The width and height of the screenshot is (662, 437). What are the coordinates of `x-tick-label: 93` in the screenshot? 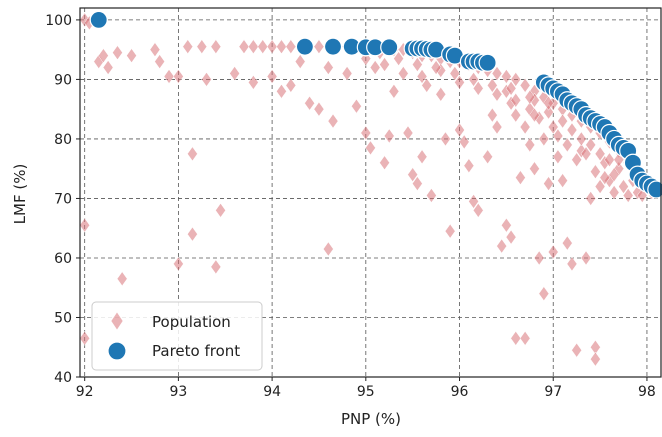 It's located at (178, 392).